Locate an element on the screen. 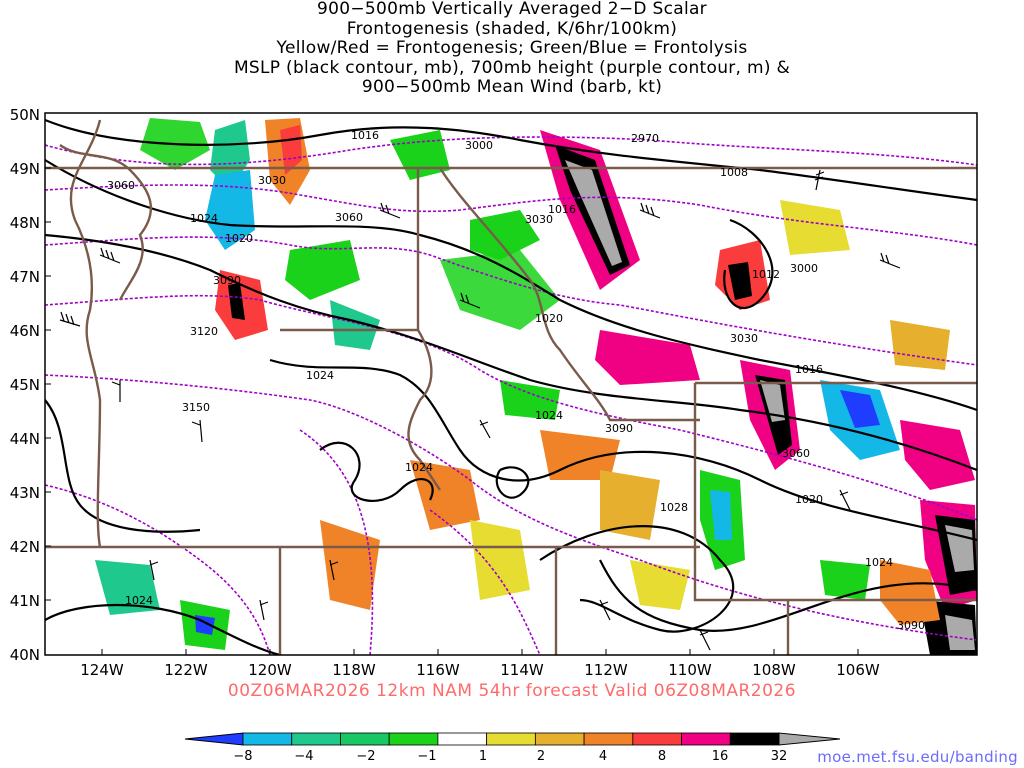  title-line-5: 900−500mb Mean Wind (barb, kt) is located at coordinates (512, 87).